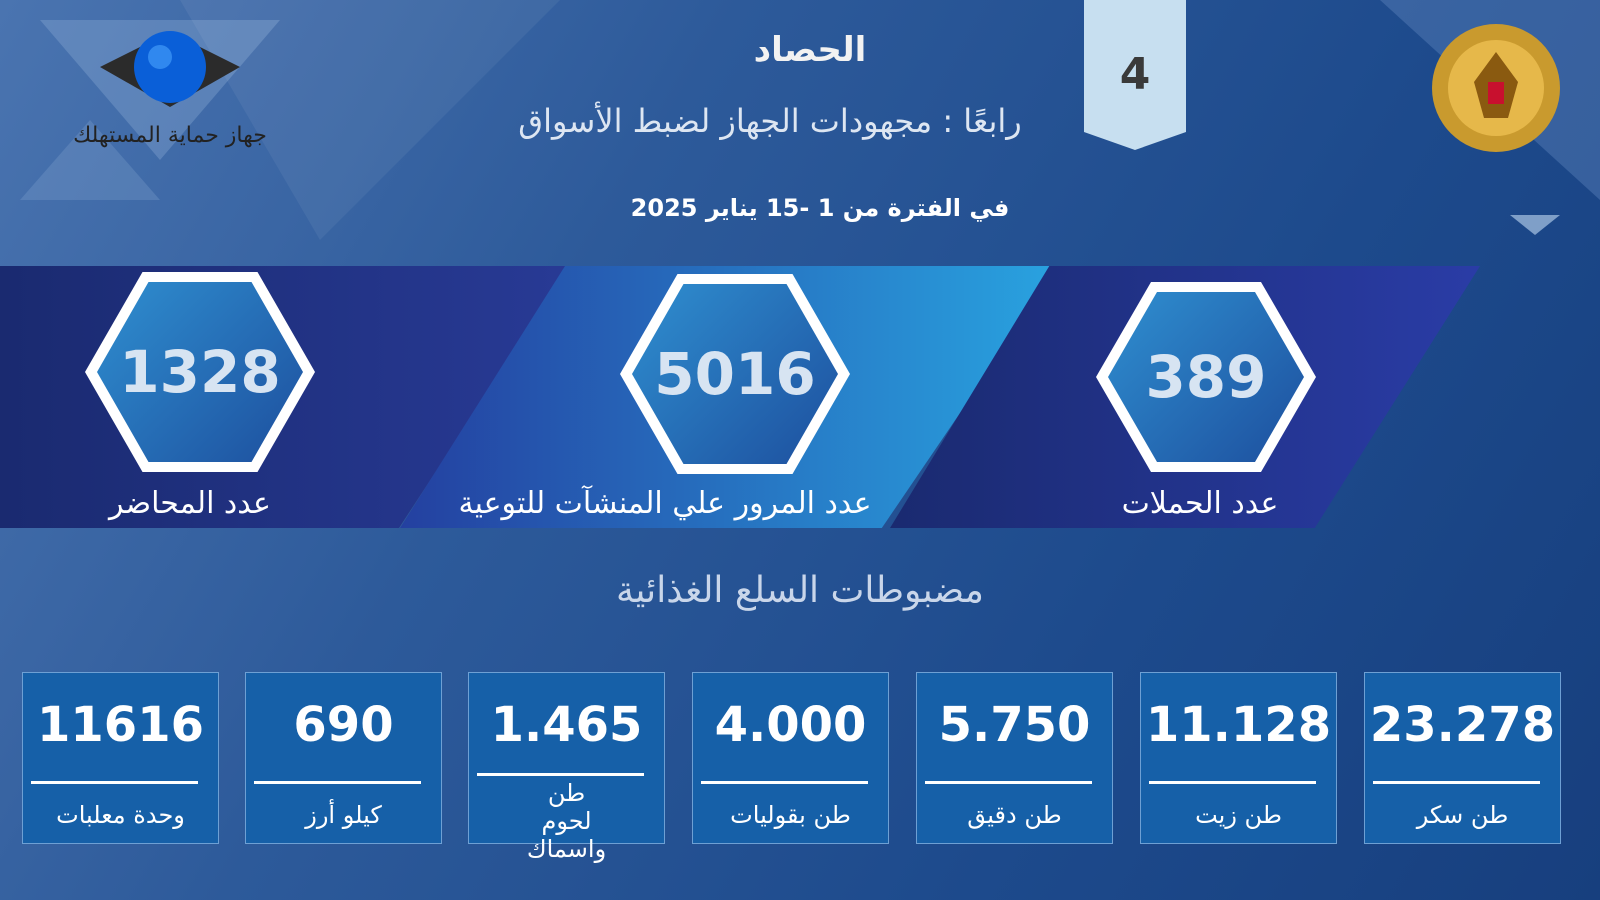  I want to click on seizure-card-rice: 690 كيلو أرز, so click(343, 758).